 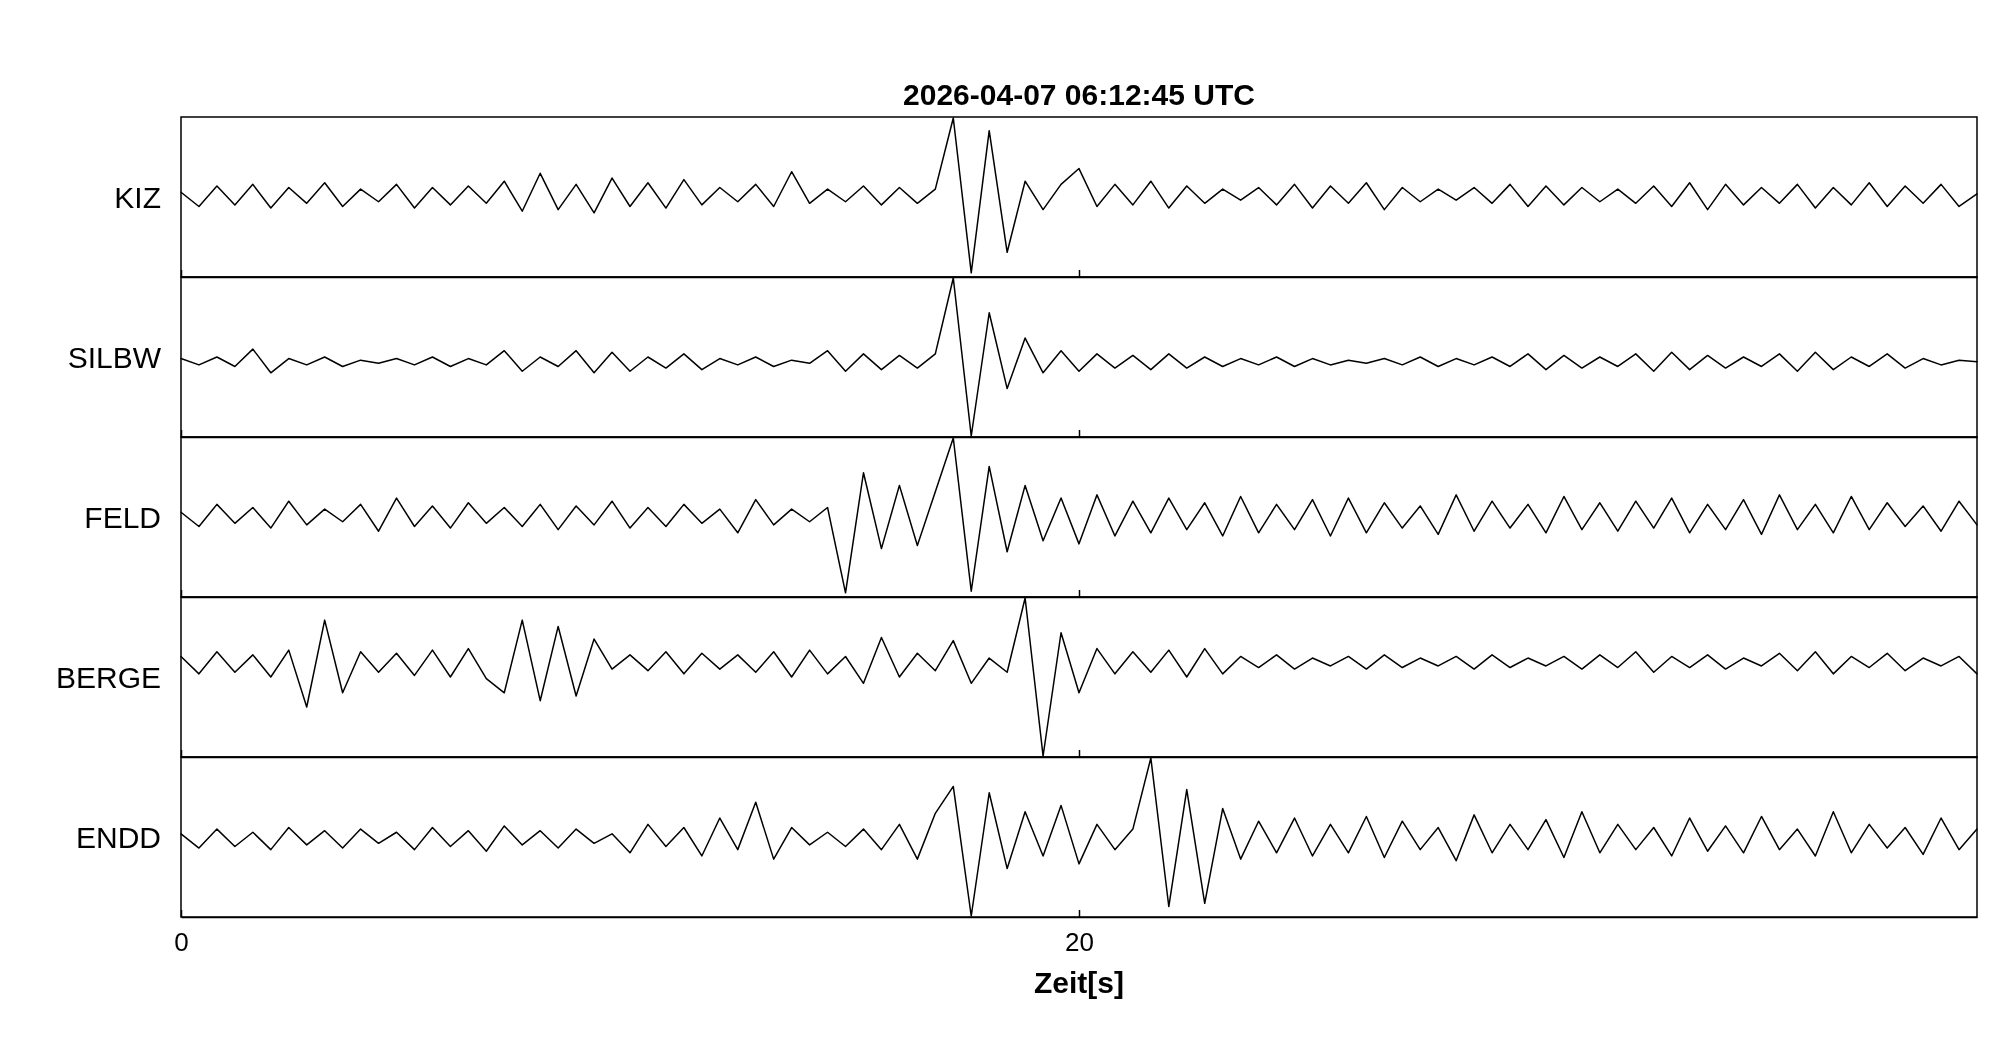 What do you see at coordinates (114, 357) in the screenshot?
I see `y-axis-title: SILBW` at bounding box center [114, 357].